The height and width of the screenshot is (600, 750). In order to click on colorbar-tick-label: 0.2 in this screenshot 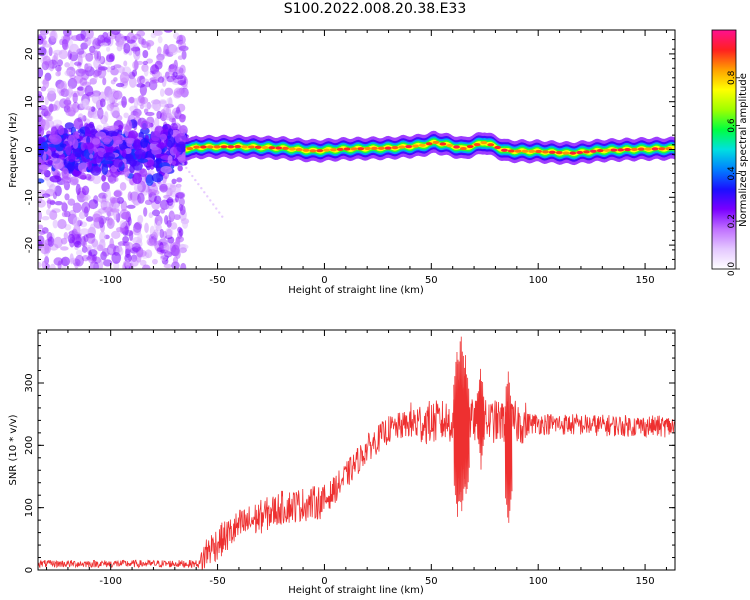, I will do `click(732, 221)`.